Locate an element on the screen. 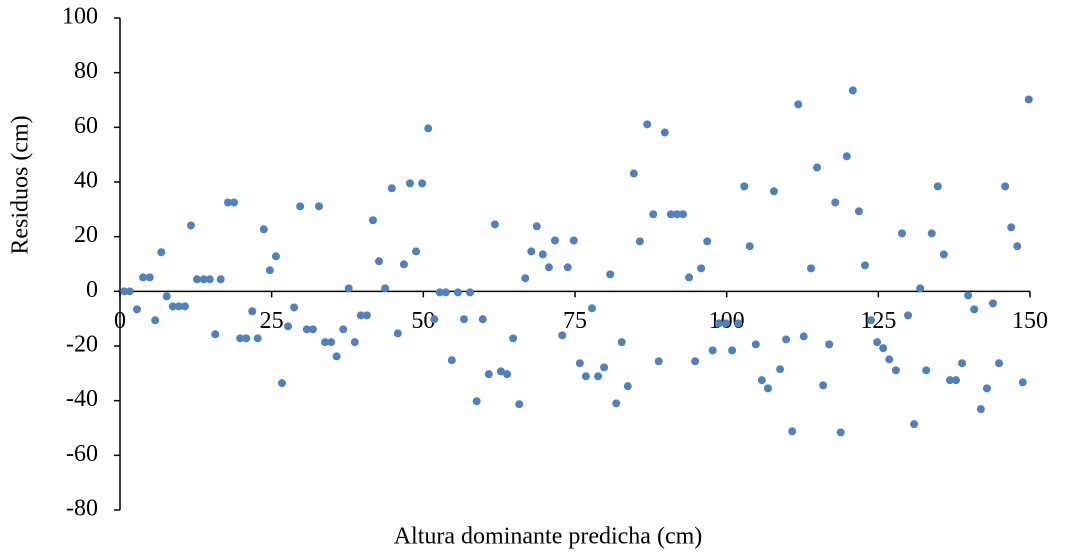 The height and width of the screenshot is (559, 1069). x-tick-label: 25 is located at coordinates (272, 321).